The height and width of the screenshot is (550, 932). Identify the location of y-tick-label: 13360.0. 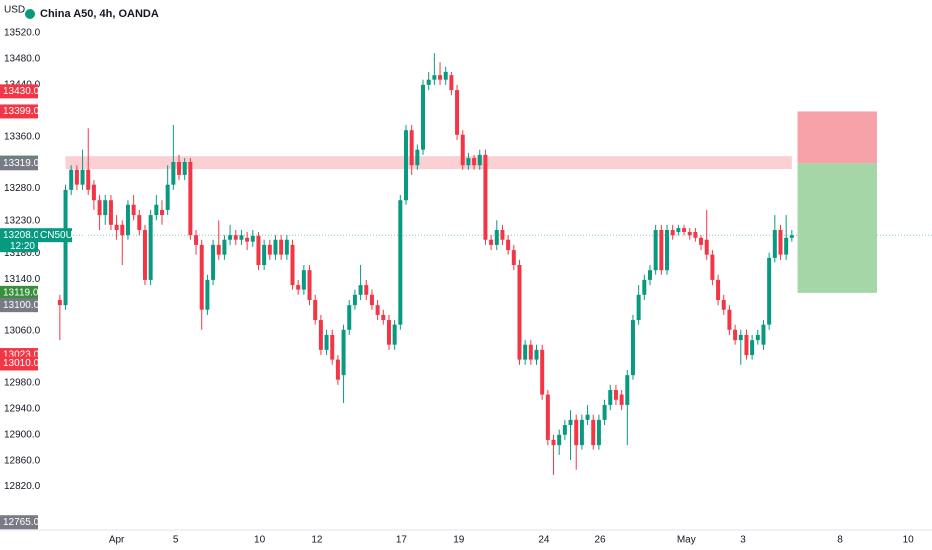
(22, 136).